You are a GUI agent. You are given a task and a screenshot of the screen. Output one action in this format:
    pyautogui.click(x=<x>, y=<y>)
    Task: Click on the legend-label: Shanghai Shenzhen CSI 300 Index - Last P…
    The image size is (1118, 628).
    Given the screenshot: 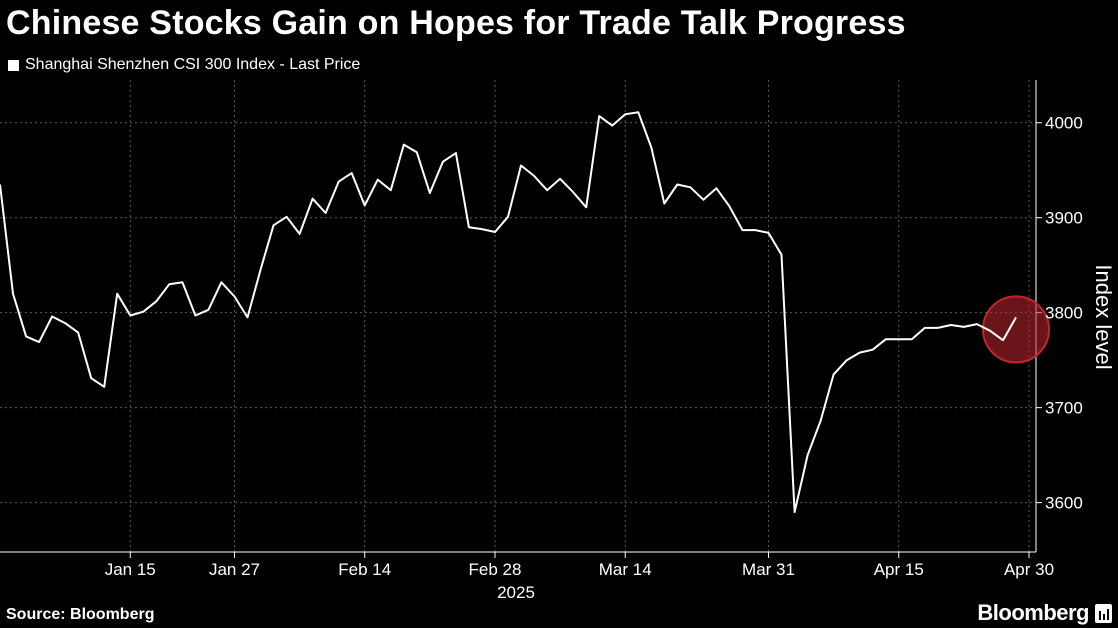 What is the action you would take?
    pyautogui.click(x=193, y=64)
    